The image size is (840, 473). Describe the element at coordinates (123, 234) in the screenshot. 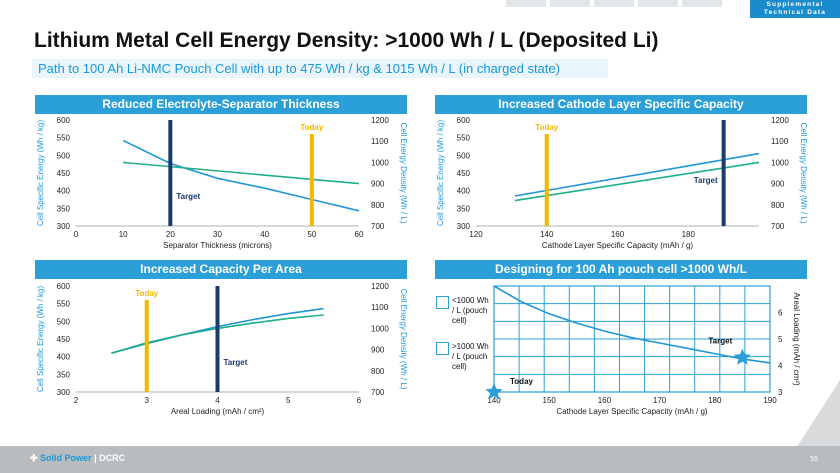

I see `chart1-x-tick-label: 10` at that location.